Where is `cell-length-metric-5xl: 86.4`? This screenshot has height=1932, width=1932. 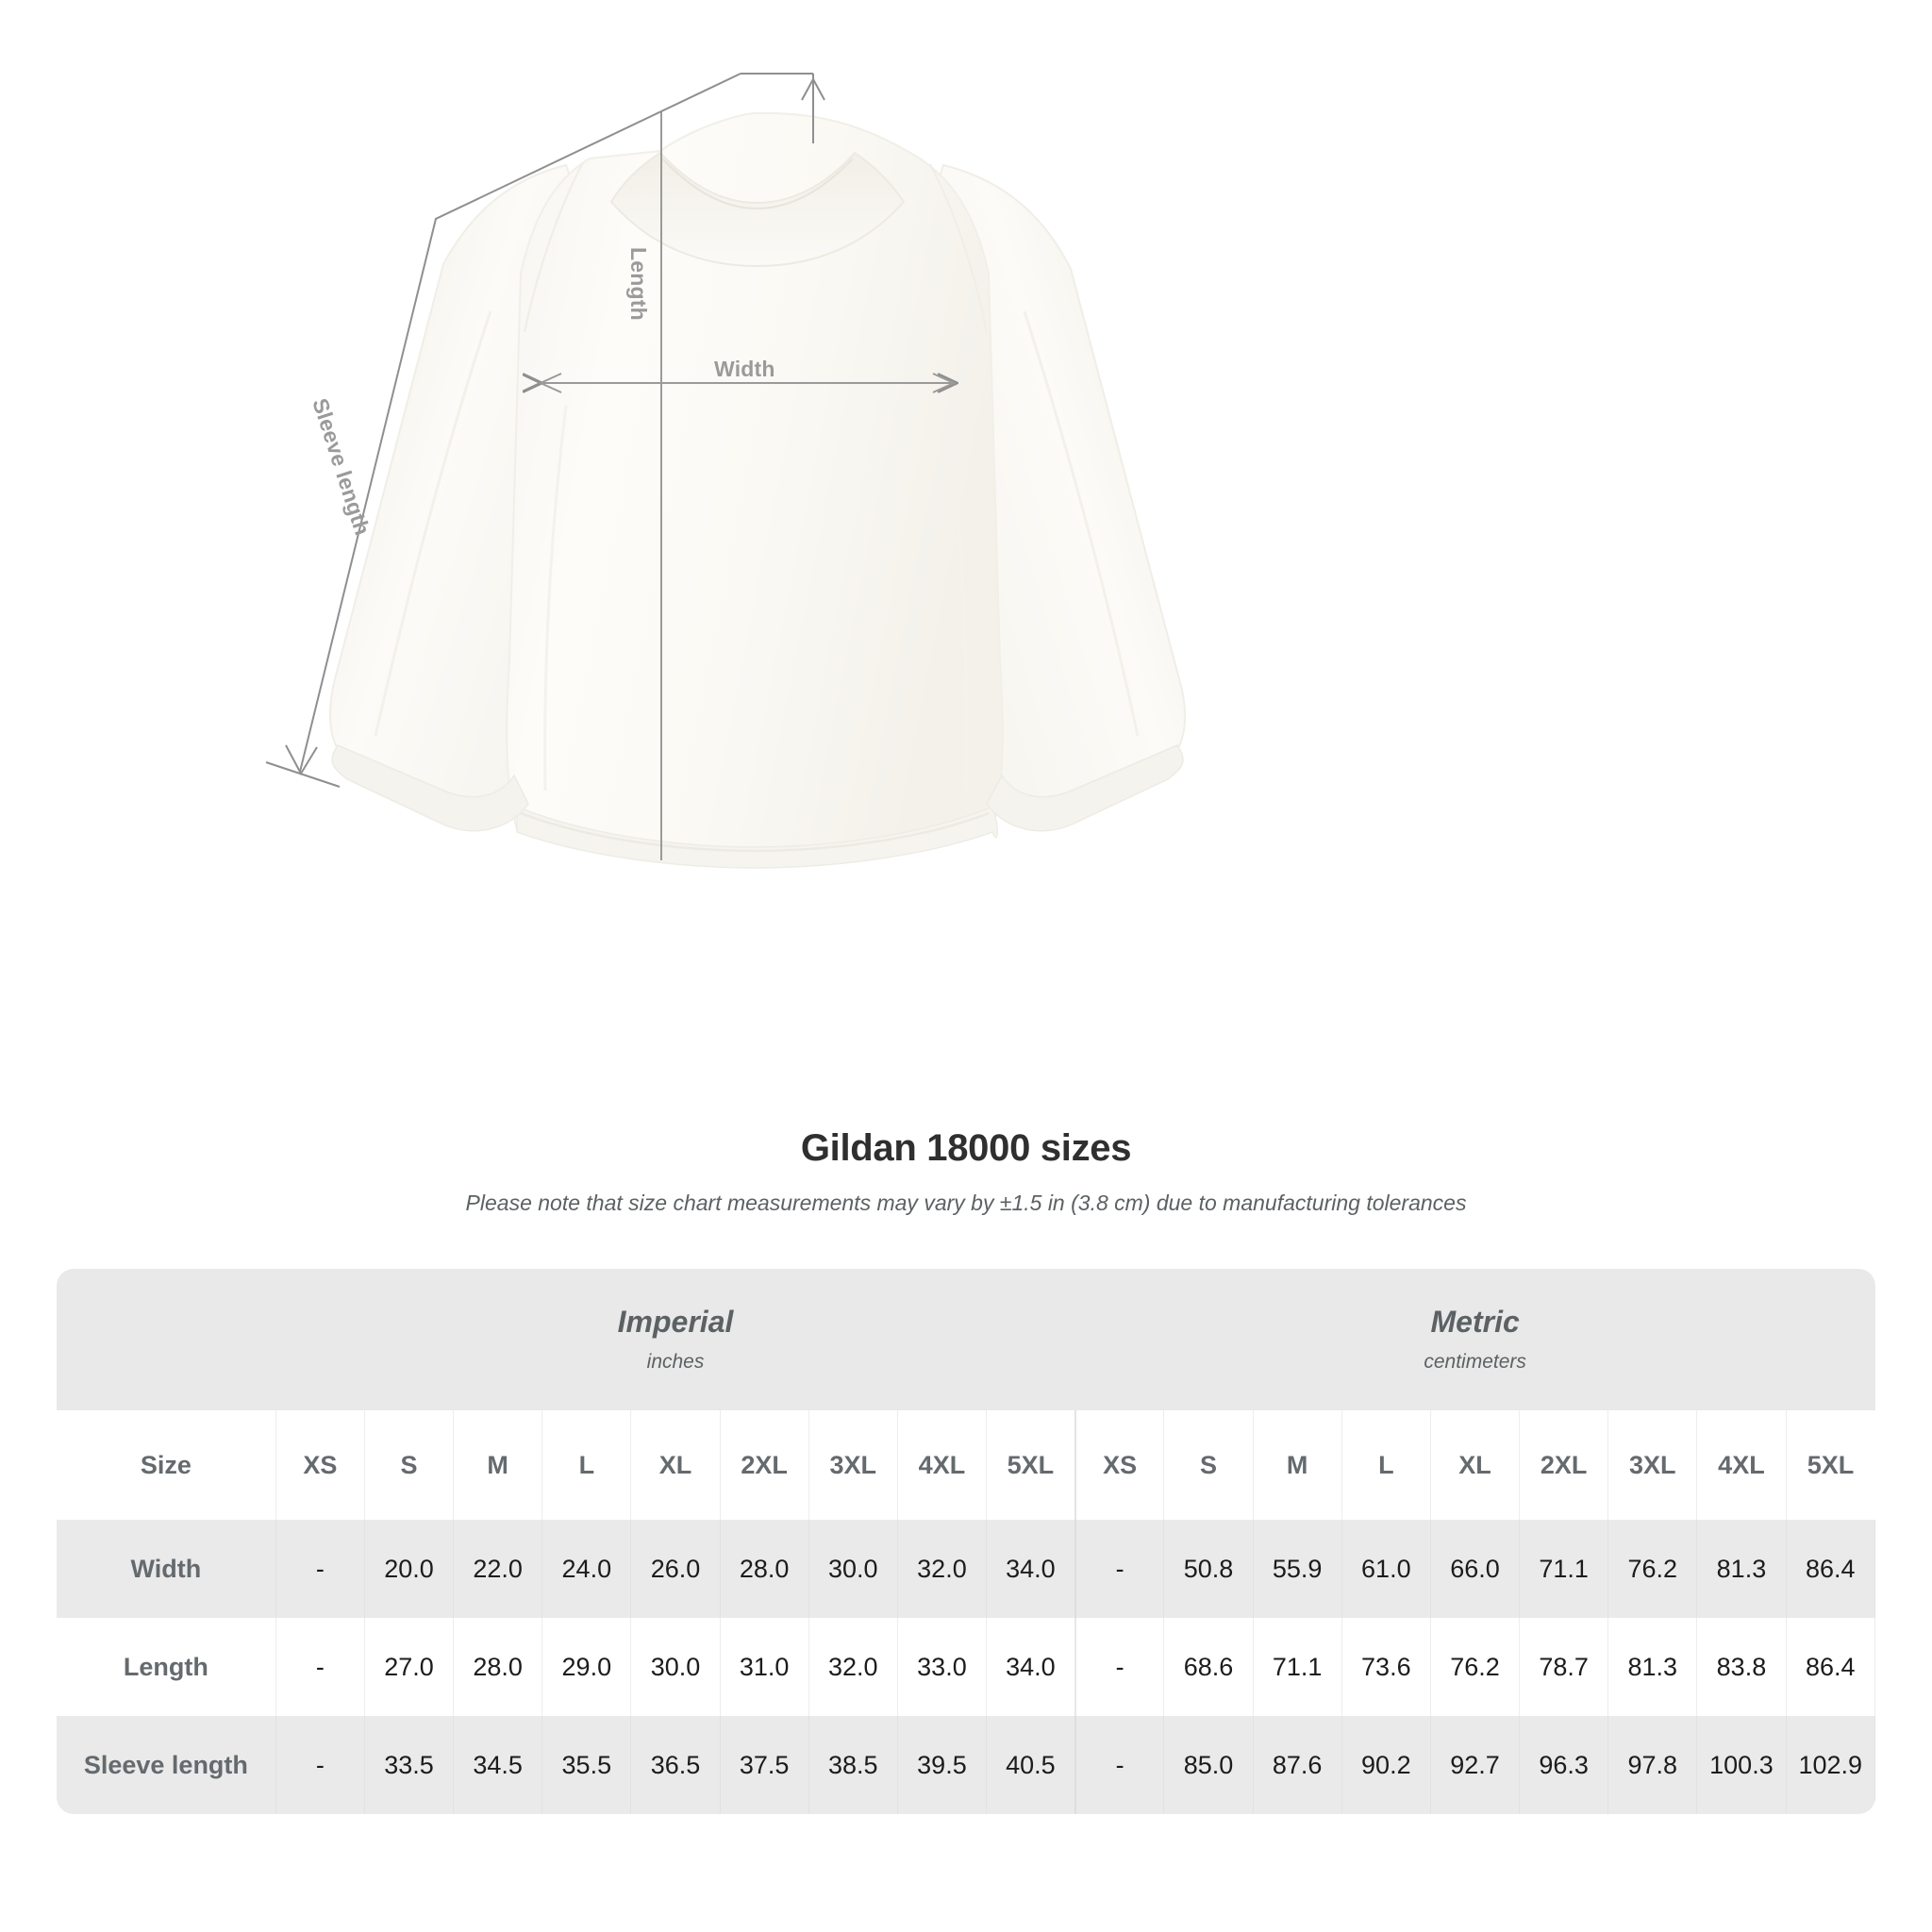 cell-length-metric-5xl: 86.4 is located at coordinates (1831, 1667).